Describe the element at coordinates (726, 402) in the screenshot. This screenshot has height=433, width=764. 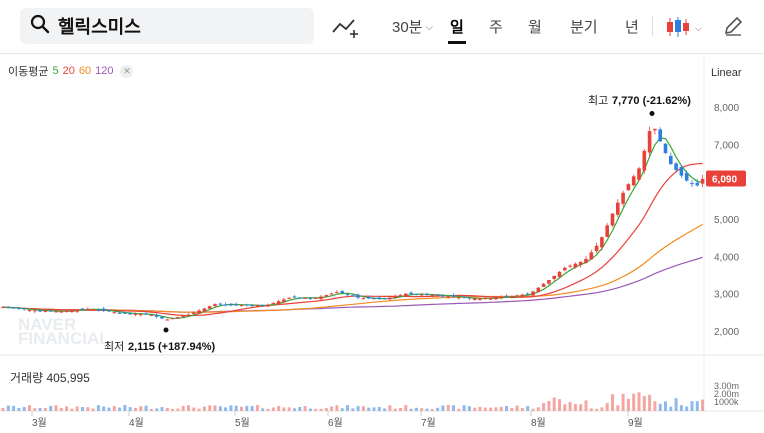
I see `volume-tick-label: 1000k` at that location.